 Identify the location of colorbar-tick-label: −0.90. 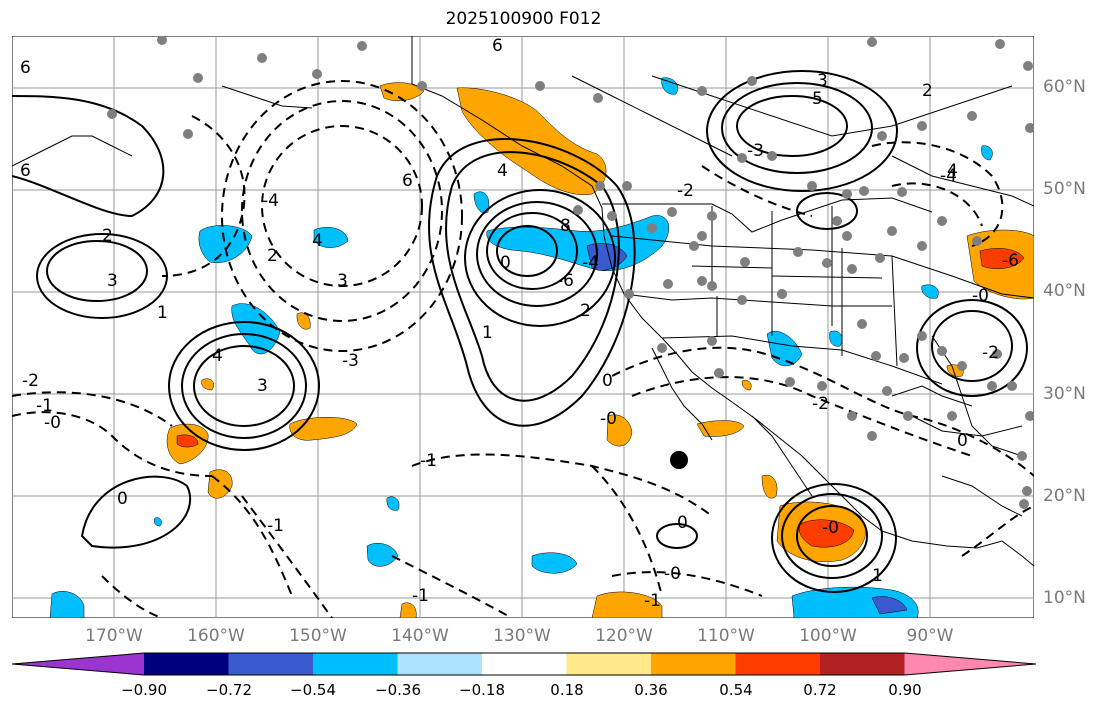
(144, 690).